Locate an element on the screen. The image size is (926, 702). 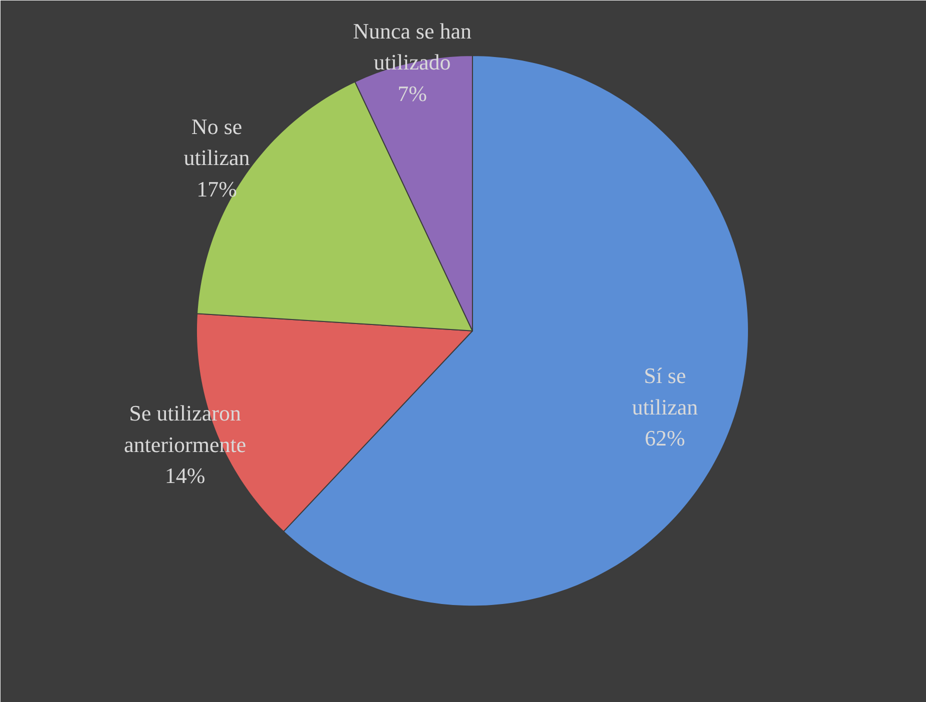
data-label: 7% is located at coordinates (412, 93).